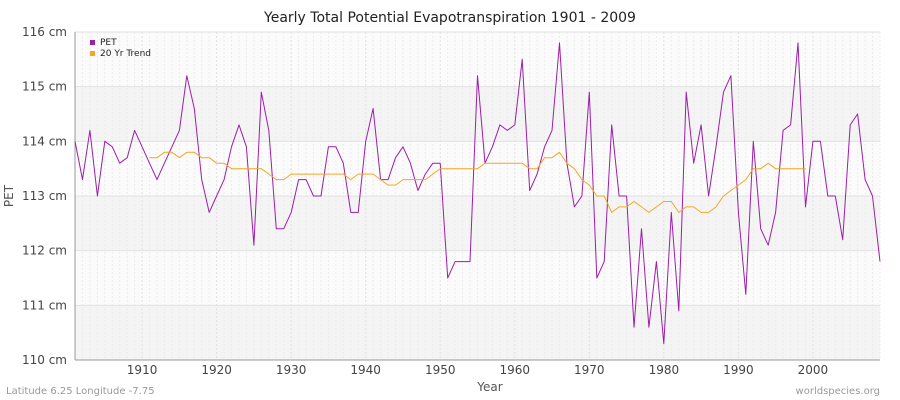  I want to click on legend-label-pet: PET, so click(108, 43).